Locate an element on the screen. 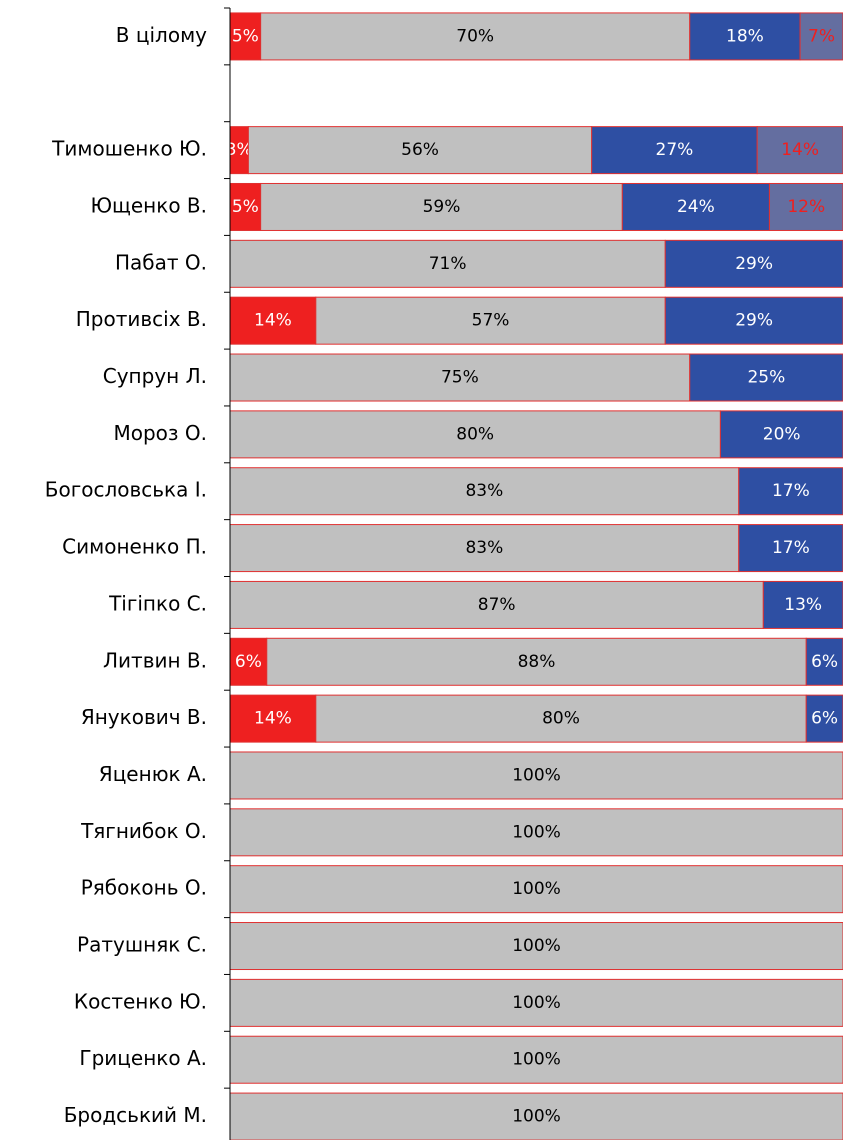 The width and height of the screenshot is (843, 1140). category-label: Литвин В. is located at coordinates (155, 660).